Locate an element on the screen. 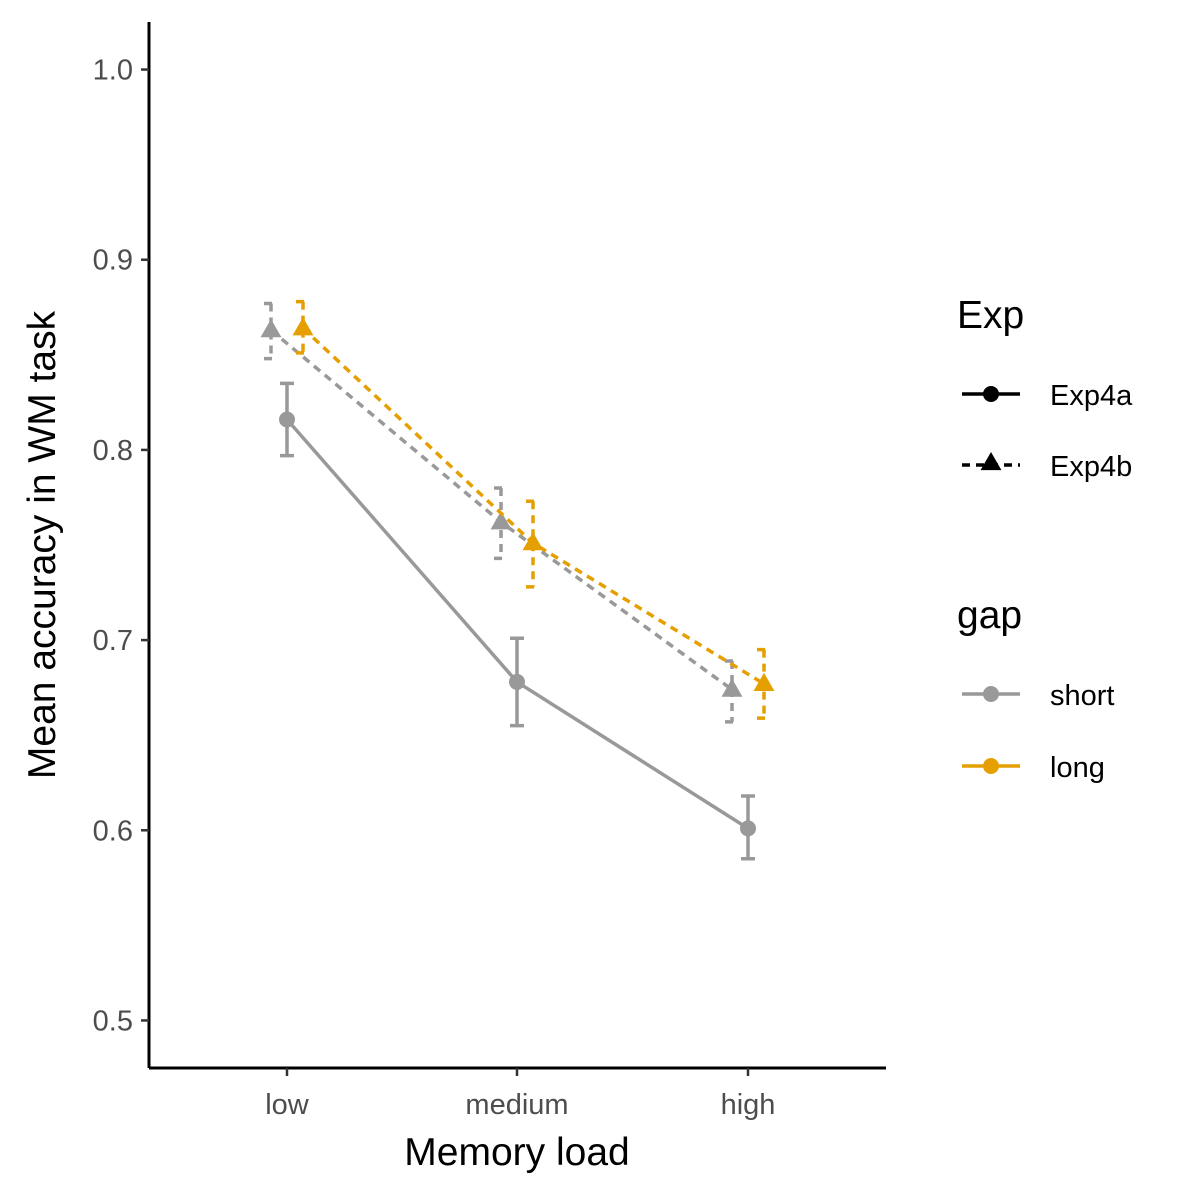  x-axis-title: Memory load is located at coordinates (516, 1152).